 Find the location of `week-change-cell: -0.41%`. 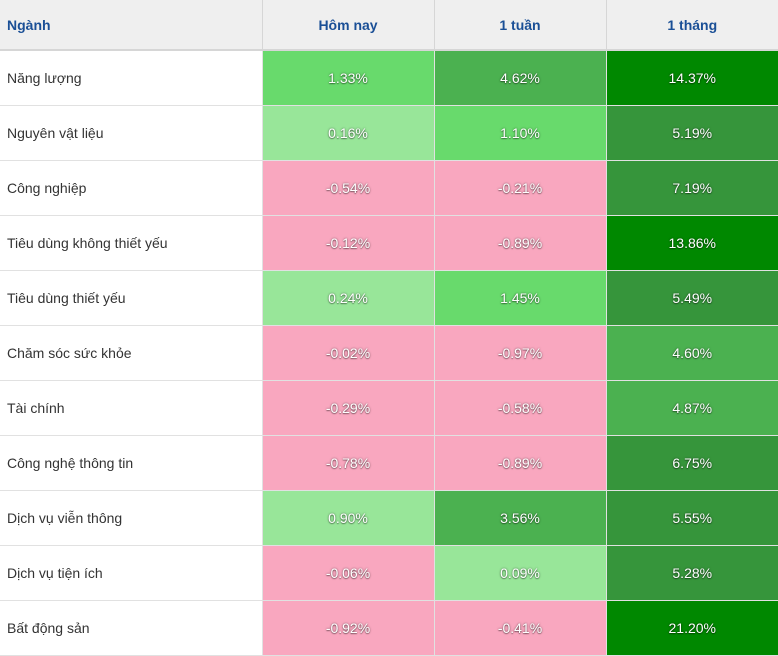

week-change-cell: -0.41% is located at coordinates (520, 628).